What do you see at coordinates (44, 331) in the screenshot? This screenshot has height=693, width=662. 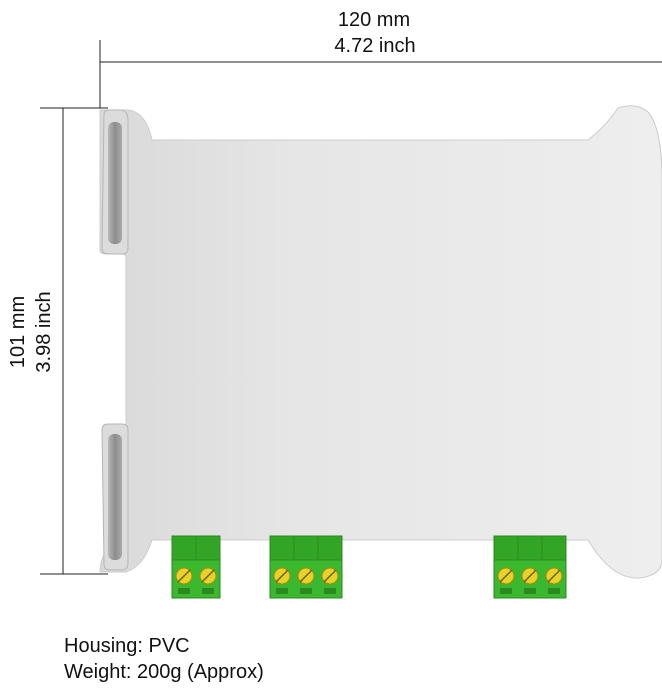 I see `height-inch-label: 3.98 inch` at bounding box center [44, 331].